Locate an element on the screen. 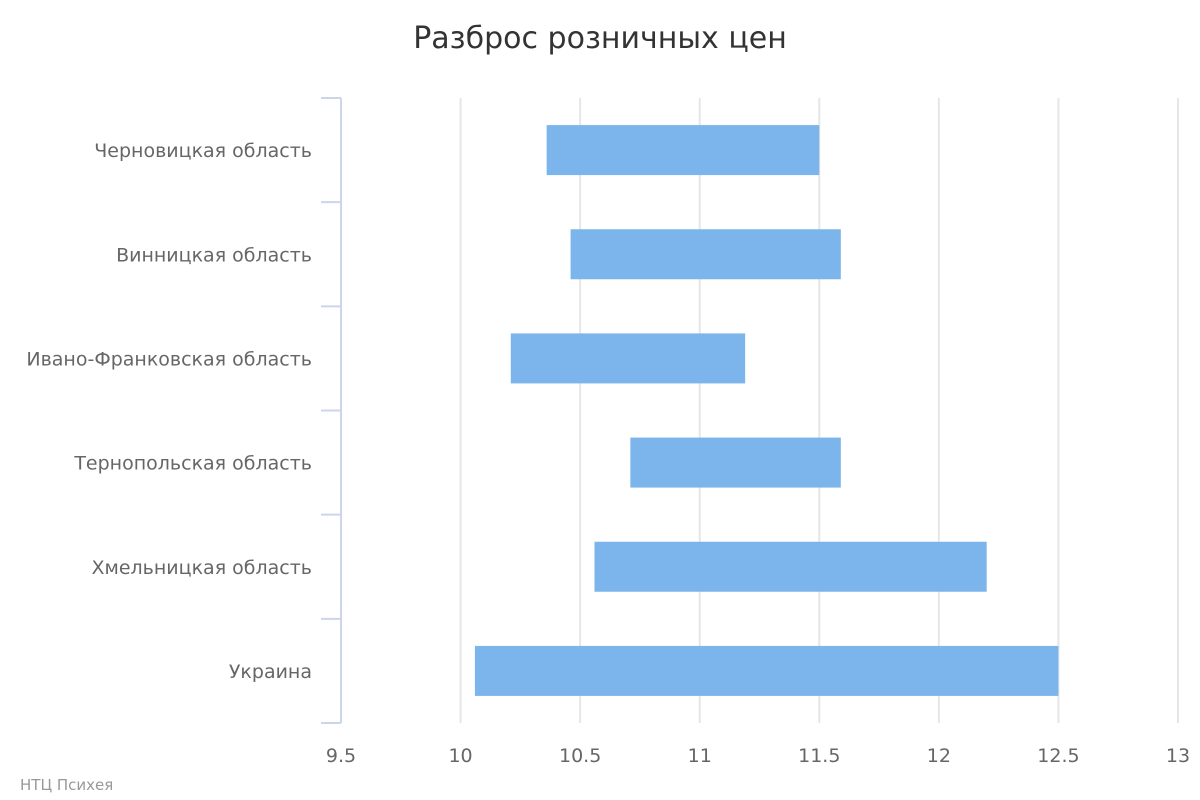  category-label: Ивано-Франковская область is located at coordinates (169, 359).